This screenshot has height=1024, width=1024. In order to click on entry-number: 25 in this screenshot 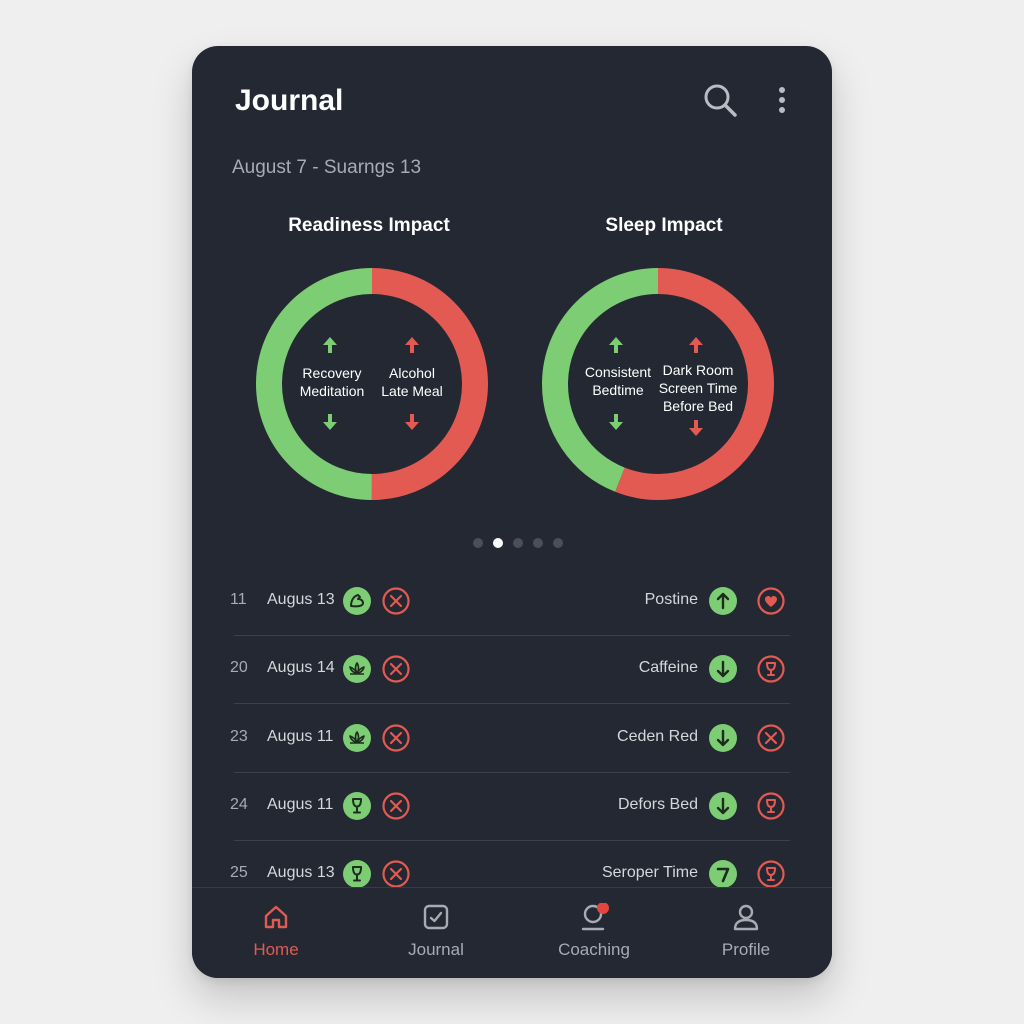, I will do `click(239, 872)`.